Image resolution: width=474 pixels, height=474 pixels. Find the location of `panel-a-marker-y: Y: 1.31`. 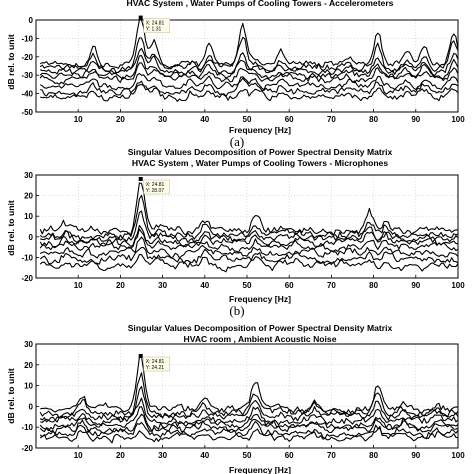

panel-a-marker-y: Y: 1.31 is located at coordinates (154, 30).